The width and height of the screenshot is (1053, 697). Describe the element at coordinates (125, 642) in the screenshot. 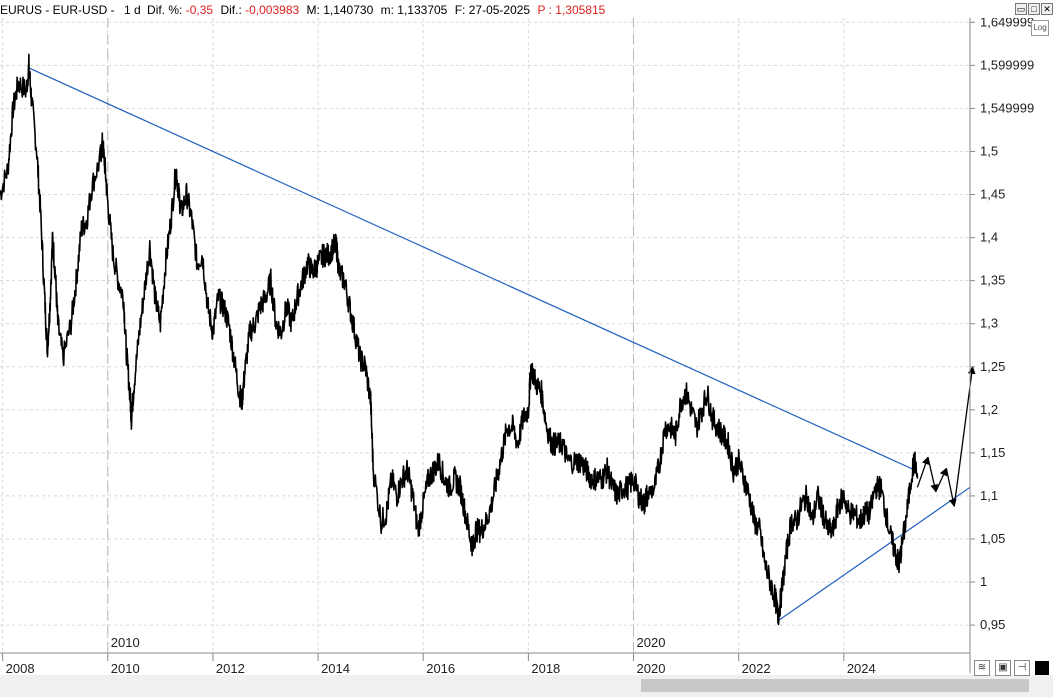

I see `major-x-label: 2010` at that location.